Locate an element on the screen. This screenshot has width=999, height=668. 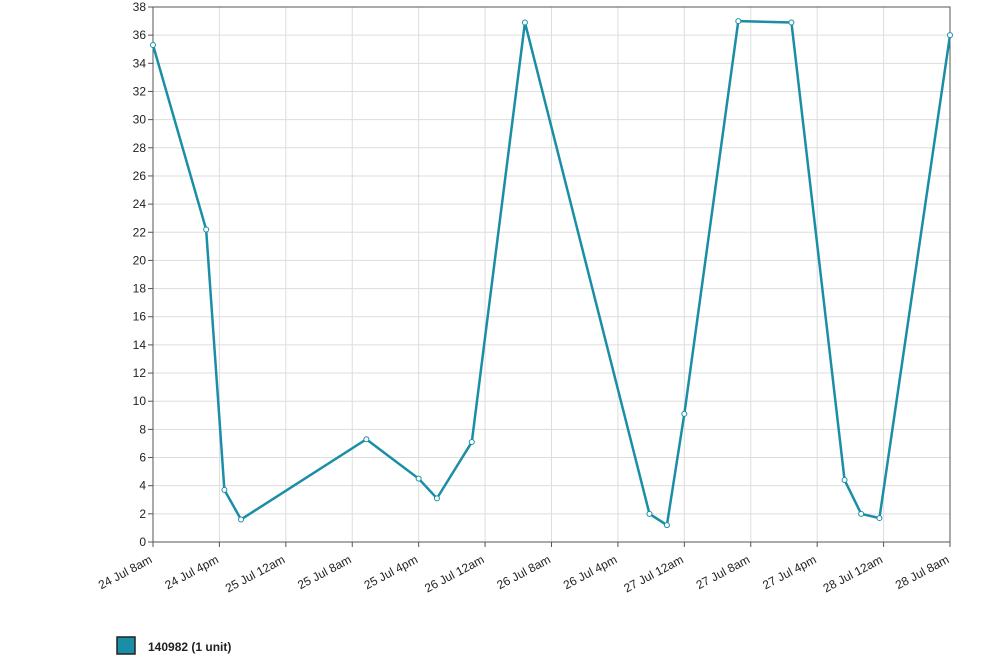
y-tick-label: 20 is located at coordinates (140, 260).